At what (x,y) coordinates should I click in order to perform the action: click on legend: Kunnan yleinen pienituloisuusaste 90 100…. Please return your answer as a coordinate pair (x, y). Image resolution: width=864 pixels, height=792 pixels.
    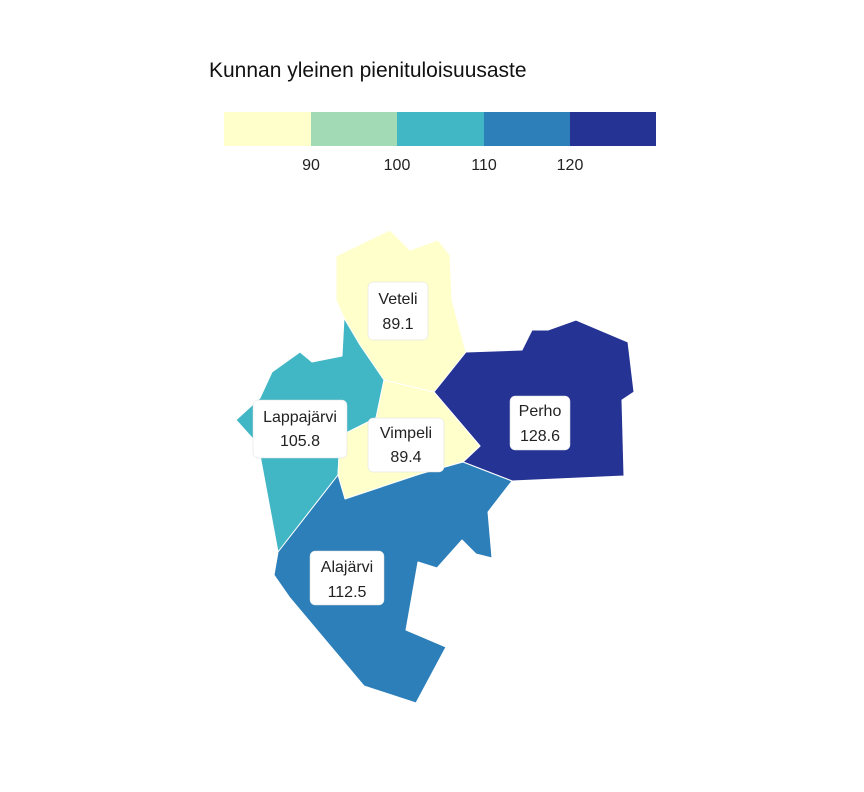
    Looking at the image, I should click on (432, 116).